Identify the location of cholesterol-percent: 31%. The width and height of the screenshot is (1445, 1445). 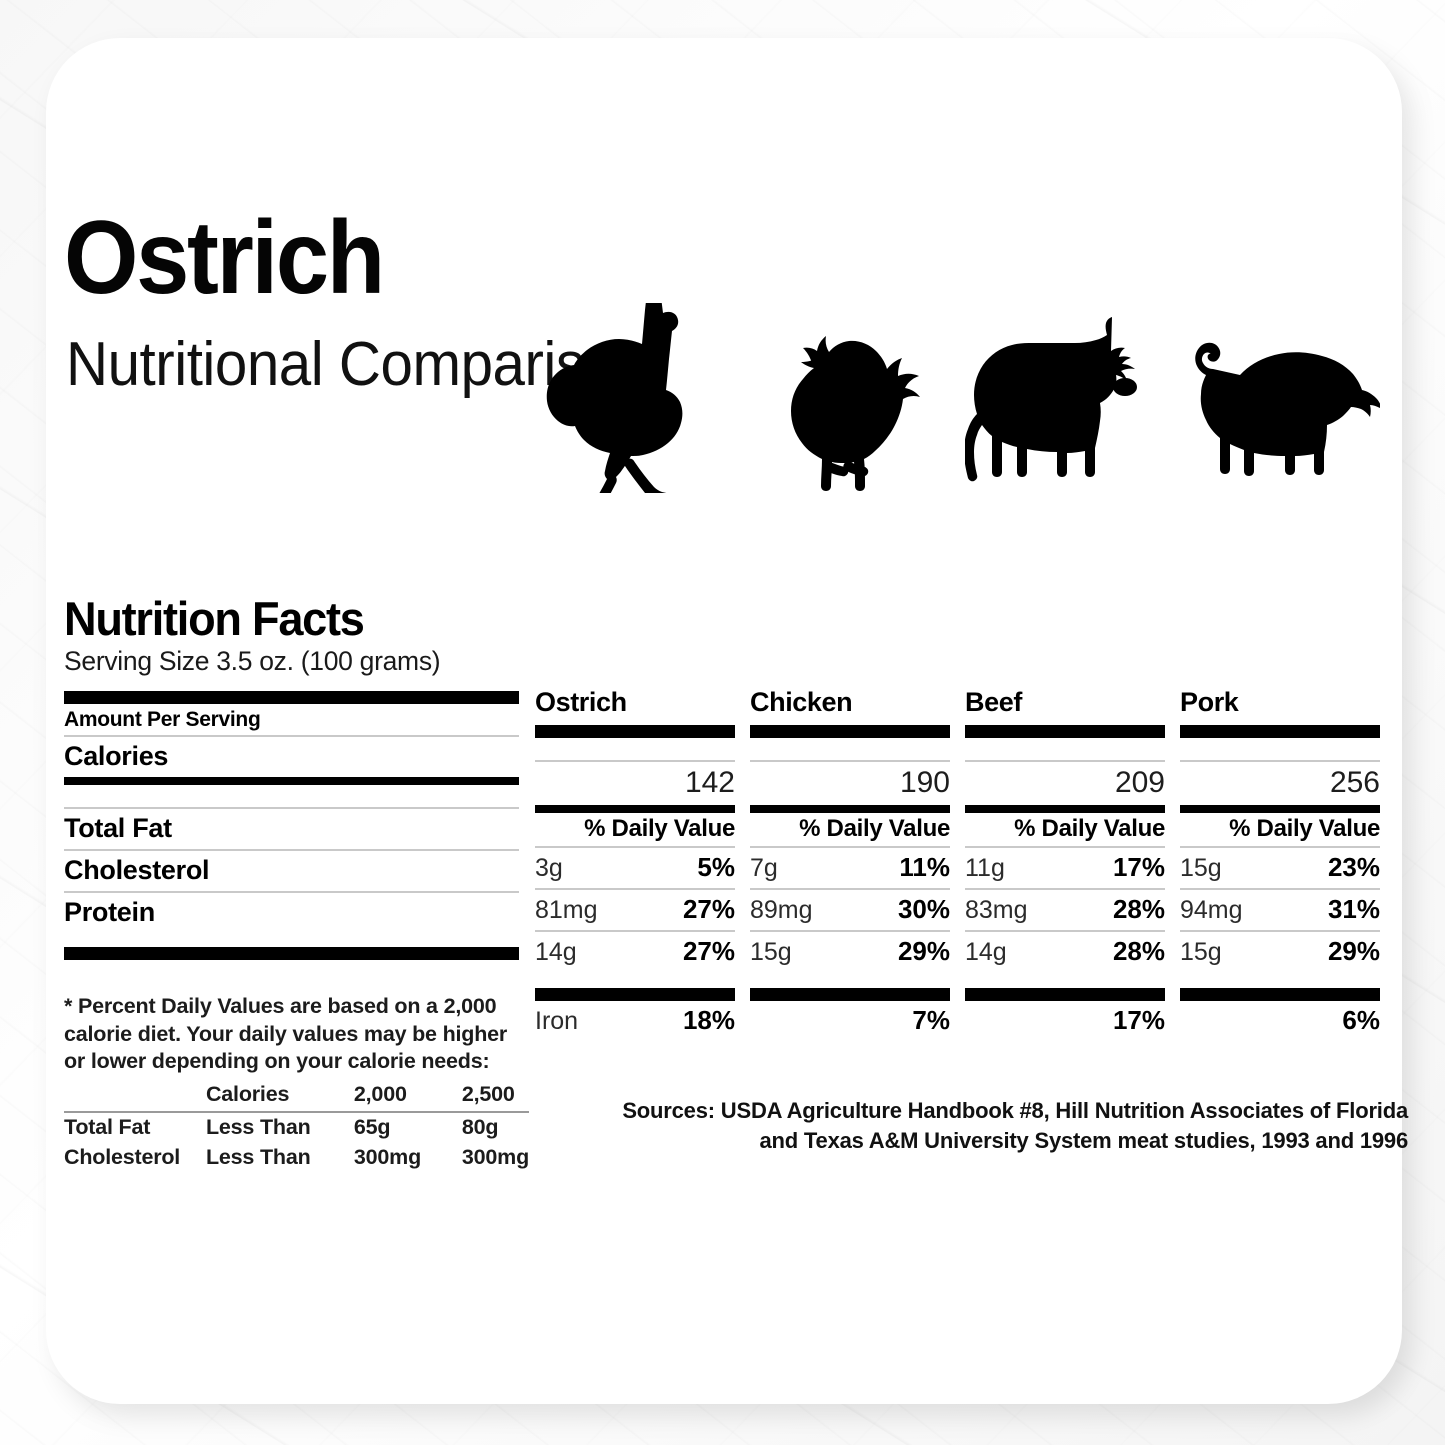
(1353, 909).